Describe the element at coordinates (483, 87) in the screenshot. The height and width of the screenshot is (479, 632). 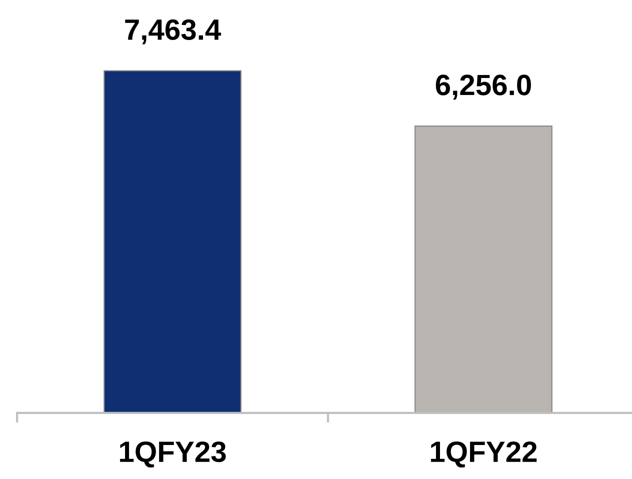
I see `data-label: 6,256.0` at that location.